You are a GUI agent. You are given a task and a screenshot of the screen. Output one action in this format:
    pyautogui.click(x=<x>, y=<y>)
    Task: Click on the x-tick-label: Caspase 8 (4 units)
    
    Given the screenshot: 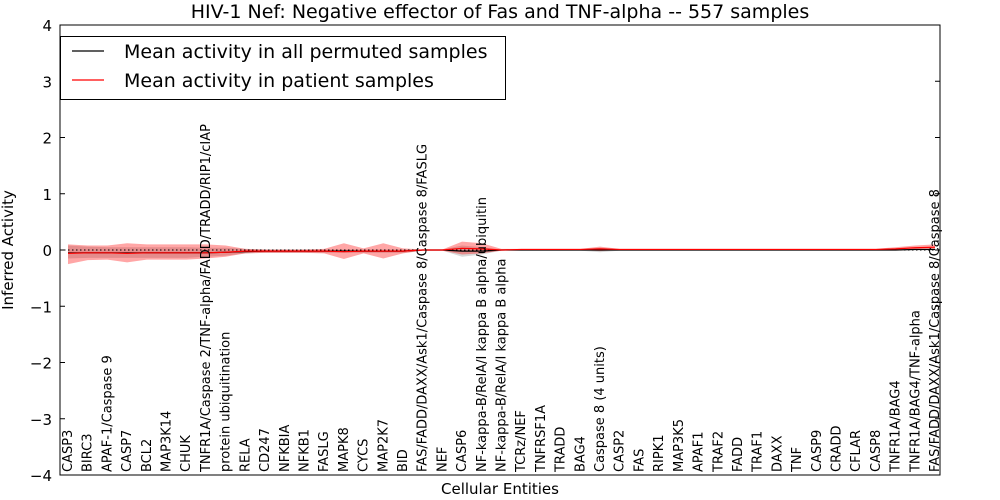 What is the action you would take?
    pyautogui.click(x=600, y=409)
    